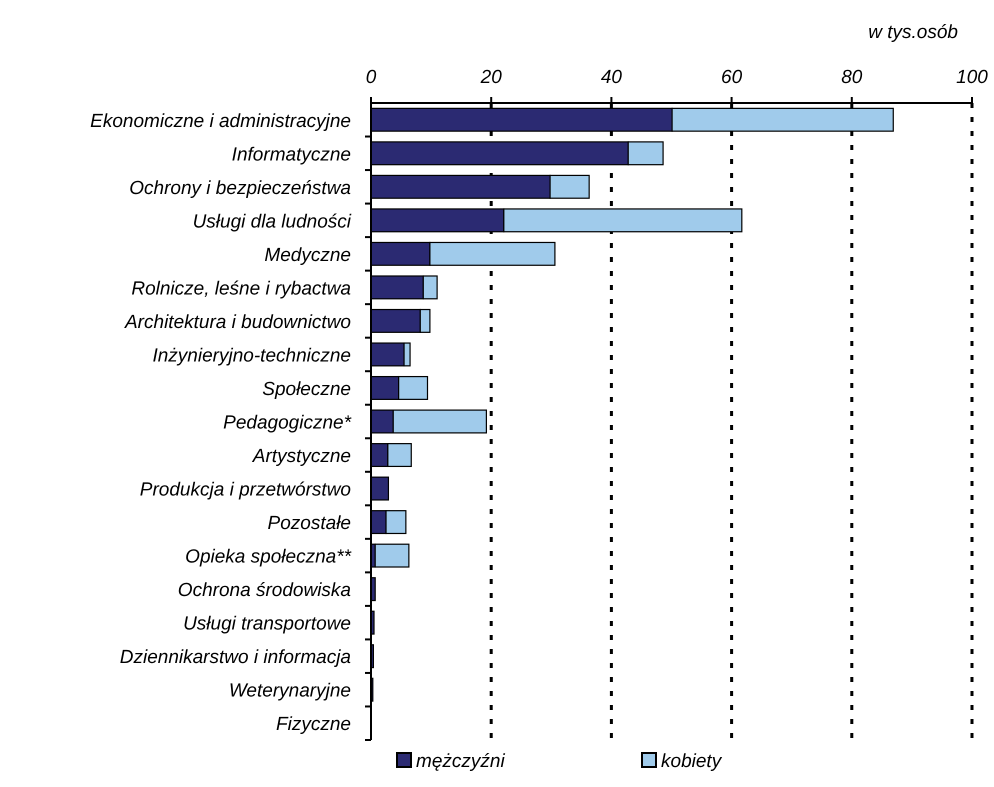 The height and width of the screenshot is (787, 994). Describe the element at coordinates (267, 624) in the screenshot. I see `y-tick-label: Usługi transportowe` at that location.